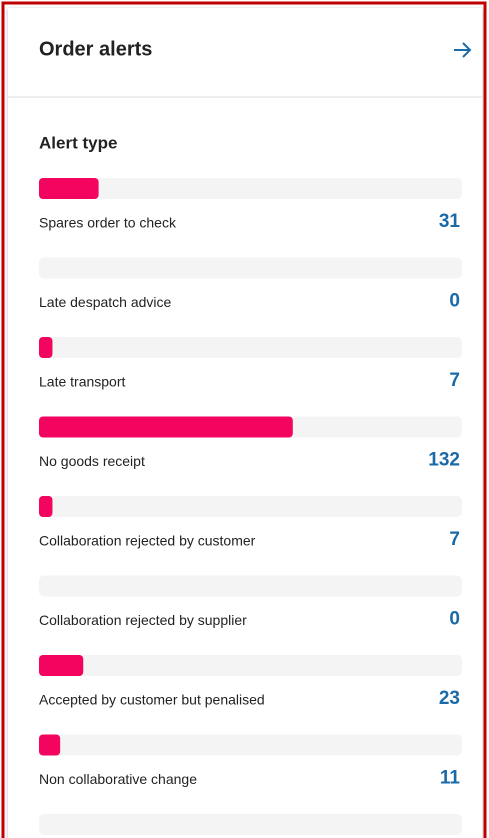  Describe the element at coordinates (92, 461) in the screenshot. I see `alert-label: No goods receipt` at that location.